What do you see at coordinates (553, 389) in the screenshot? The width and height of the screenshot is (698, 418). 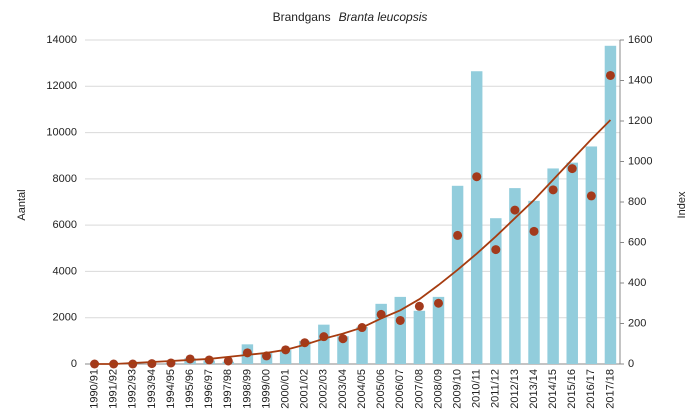 I see `x-tick-label: 2014/15` at bounding box center [553, 389].